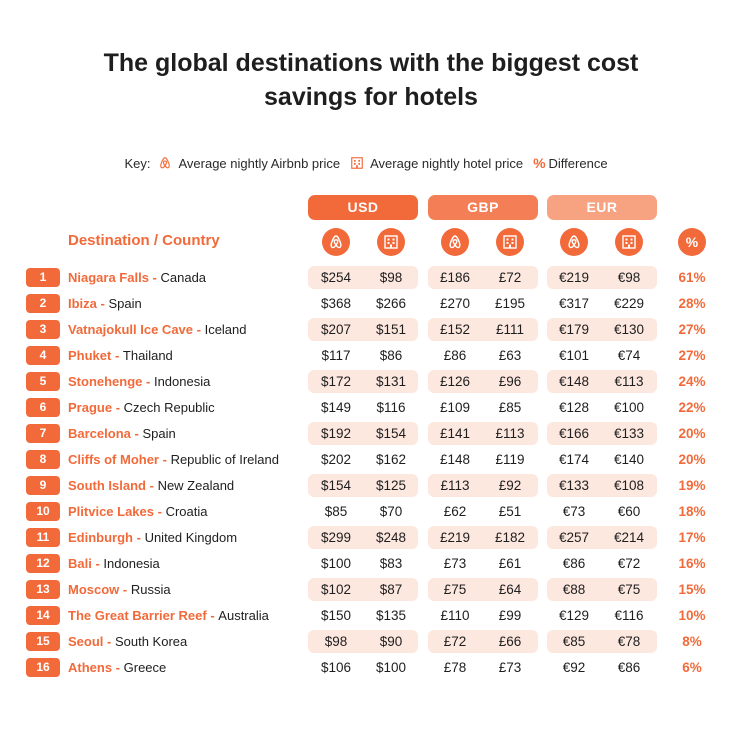  I want to click on difference-cell: 10%, so click(692, 615).